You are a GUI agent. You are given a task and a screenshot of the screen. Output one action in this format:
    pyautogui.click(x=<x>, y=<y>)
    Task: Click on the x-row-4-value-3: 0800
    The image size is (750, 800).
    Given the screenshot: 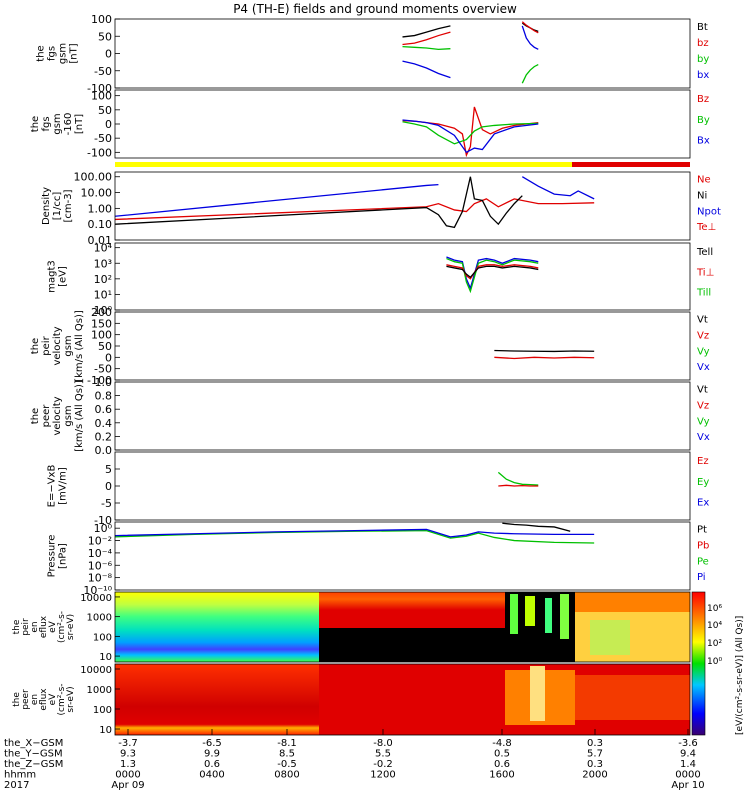 What is the action you would take?
    pyautogui.click(x=286, y=775)
    